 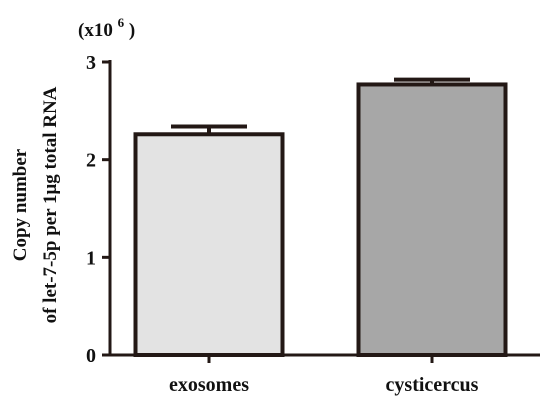 What do you see at coordinates (209, 385) in the screenshot?
I see `x-tick-label-exosomes: exosomes` at bounding box center [209, 385].